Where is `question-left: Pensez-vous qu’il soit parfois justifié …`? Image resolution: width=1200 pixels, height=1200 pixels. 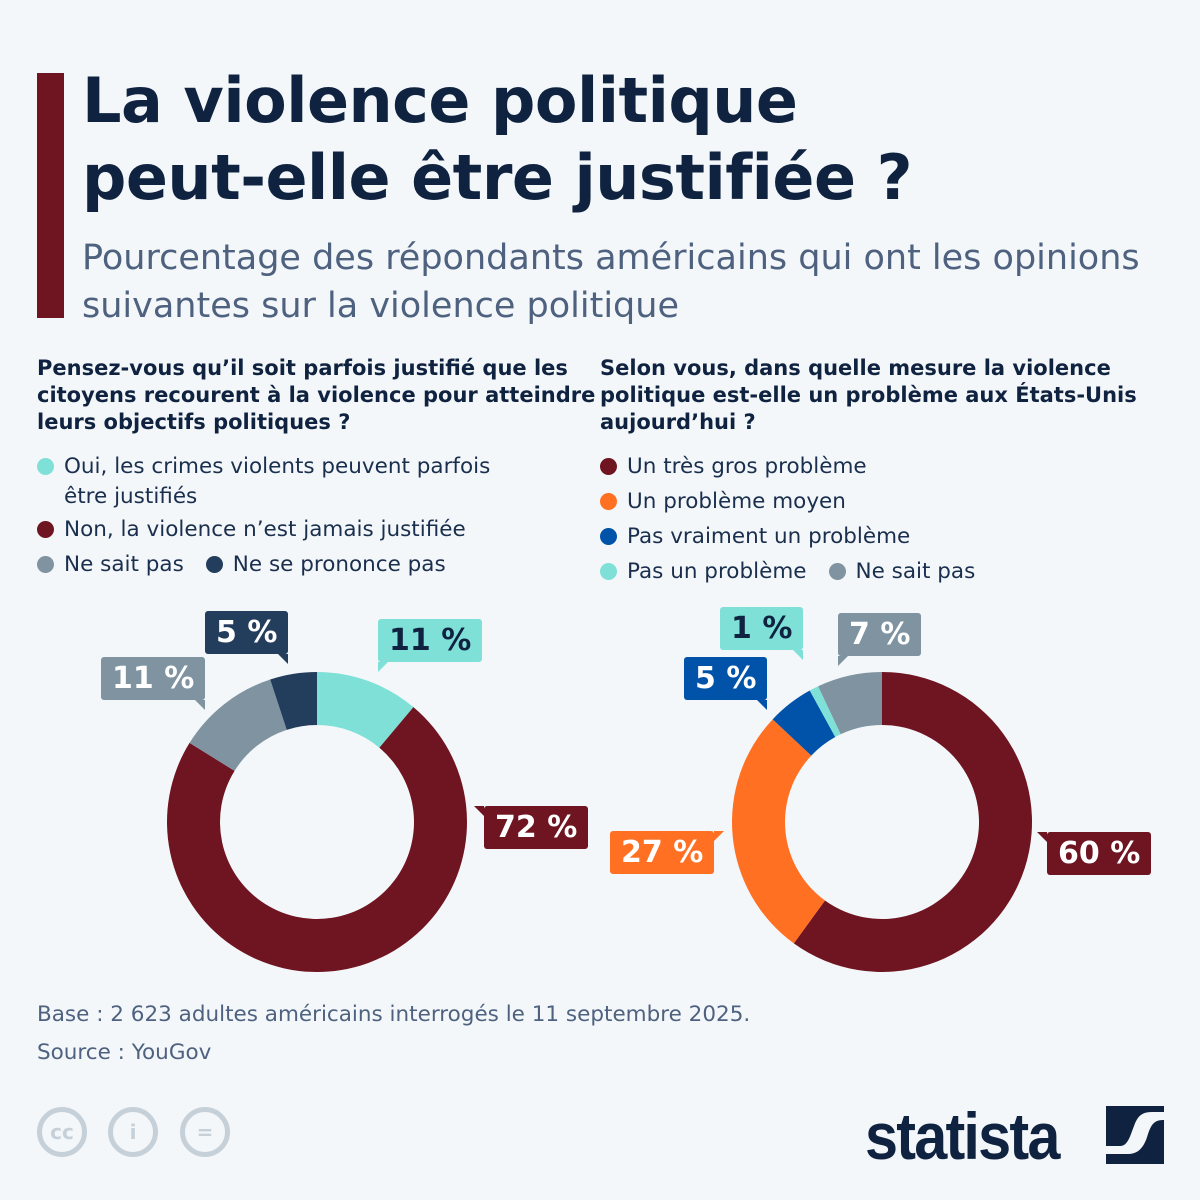
question-left: Pensez-vous qu’il soit parfois justifié … is located at coordinates (316, 395).